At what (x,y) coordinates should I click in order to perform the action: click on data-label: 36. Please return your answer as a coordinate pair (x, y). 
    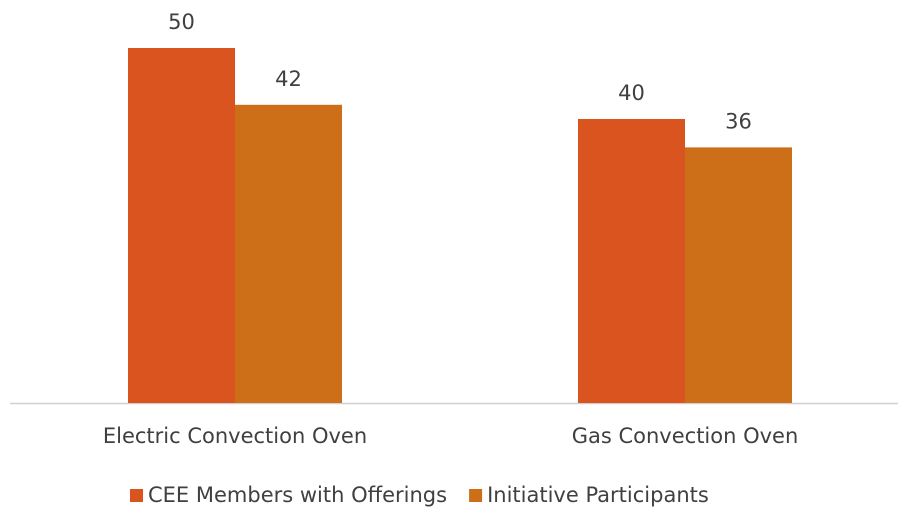
    Looking at the image, I should click on (738, 121).